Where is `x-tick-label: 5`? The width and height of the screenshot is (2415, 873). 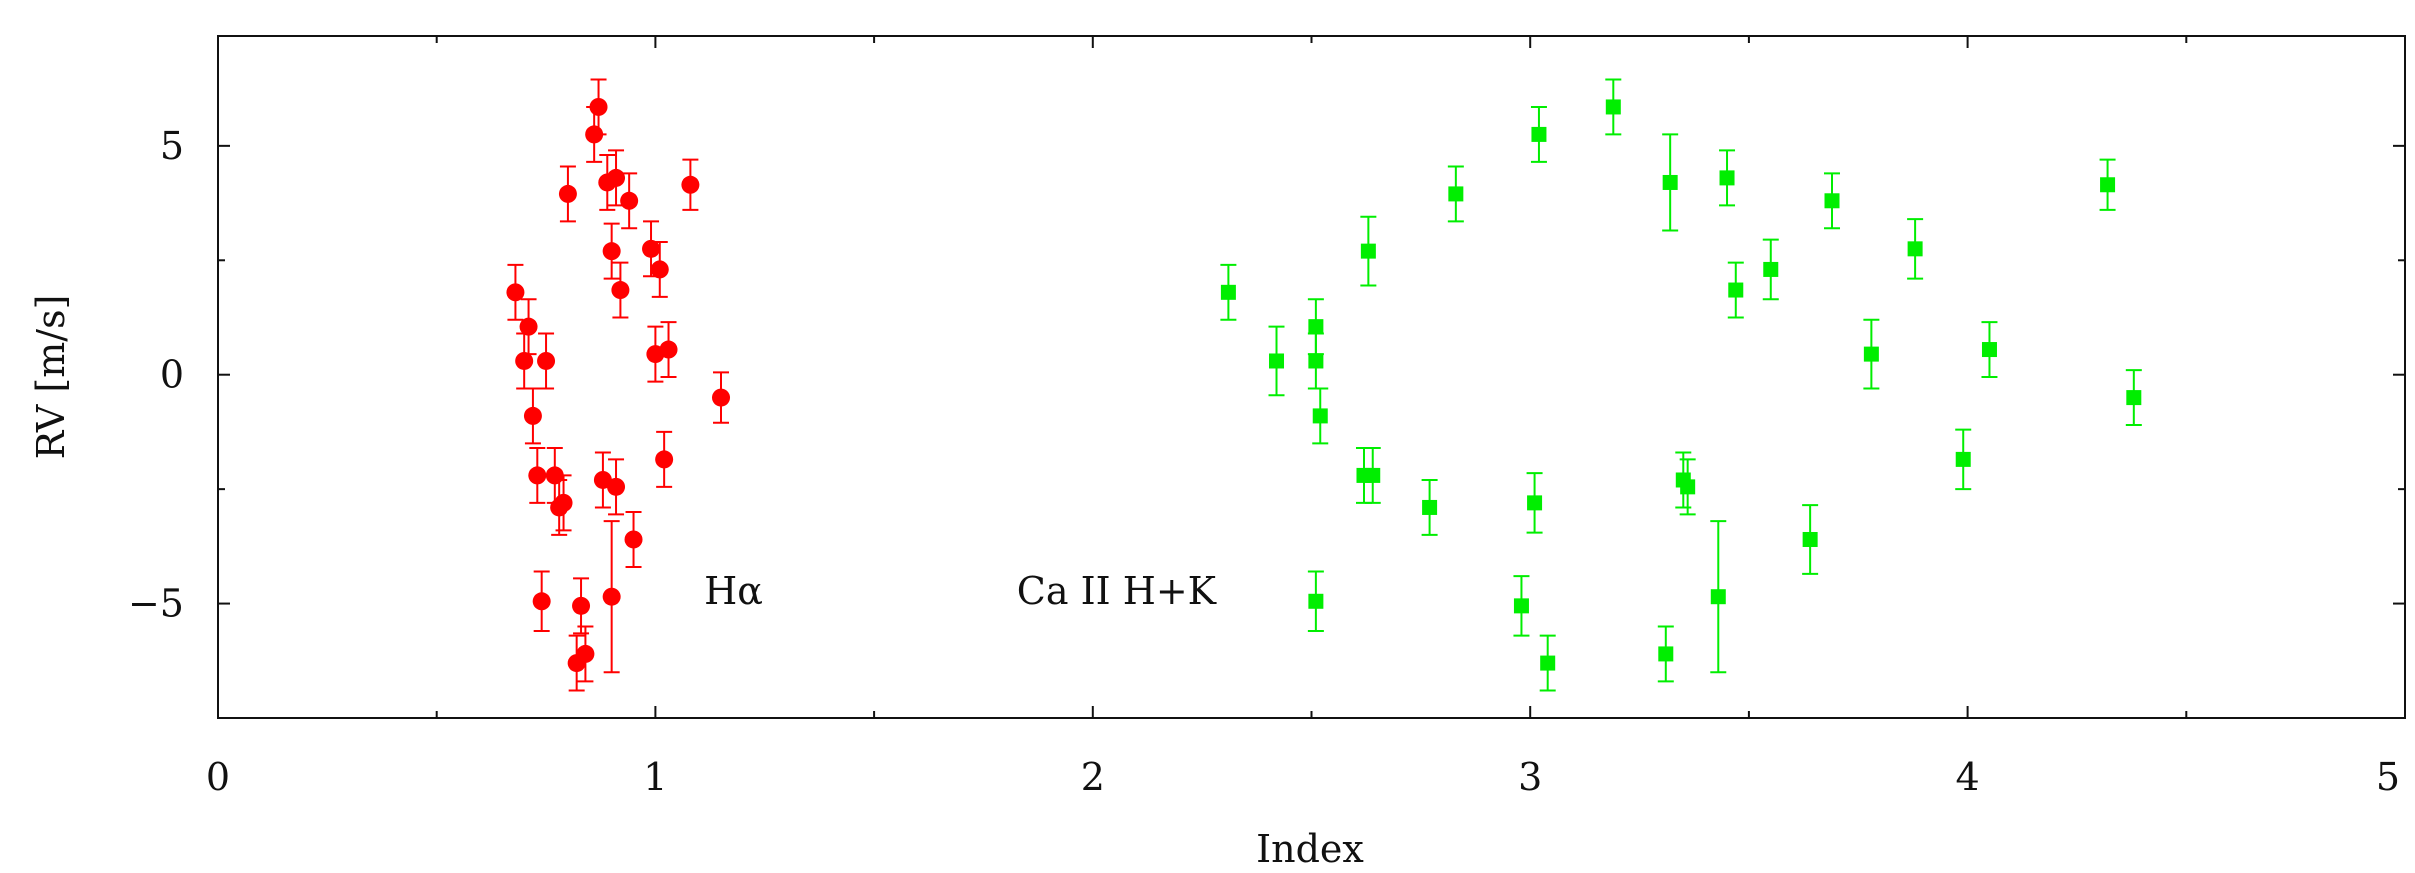
x-tick-label: 5 is located at coordinates (2388, 777).